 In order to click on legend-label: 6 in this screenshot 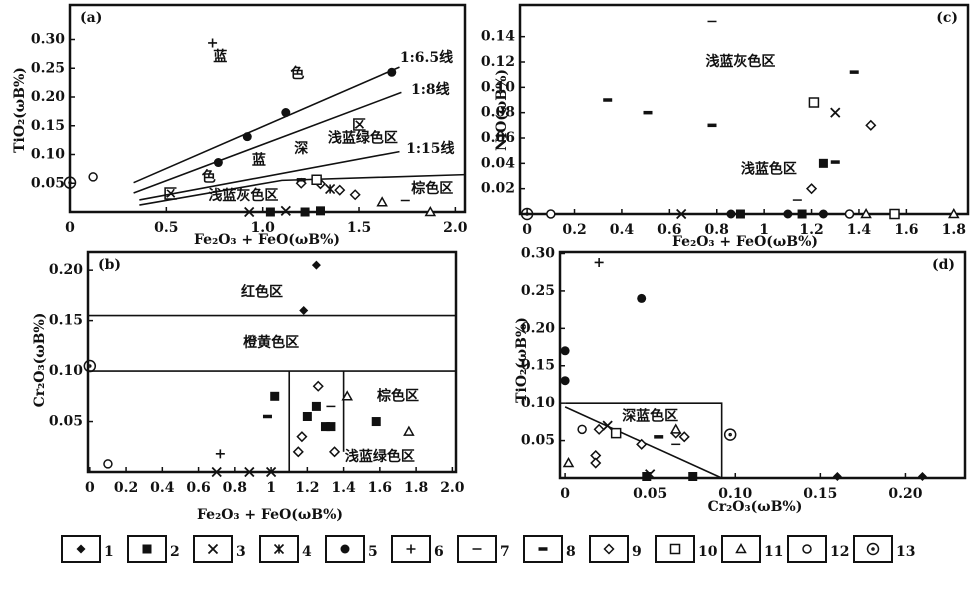, I will do `click(439, 552)`.